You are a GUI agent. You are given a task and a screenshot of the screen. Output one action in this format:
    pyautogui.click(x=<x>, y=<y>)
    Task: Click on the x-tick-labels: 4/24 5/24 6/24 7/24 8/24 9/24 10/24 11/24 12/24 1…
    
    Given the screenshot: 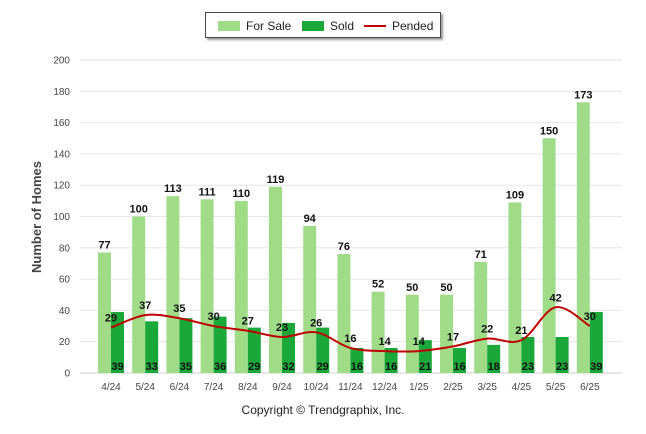 What is the action you would take?
    pyautogui.click(x=350, y=387)
    